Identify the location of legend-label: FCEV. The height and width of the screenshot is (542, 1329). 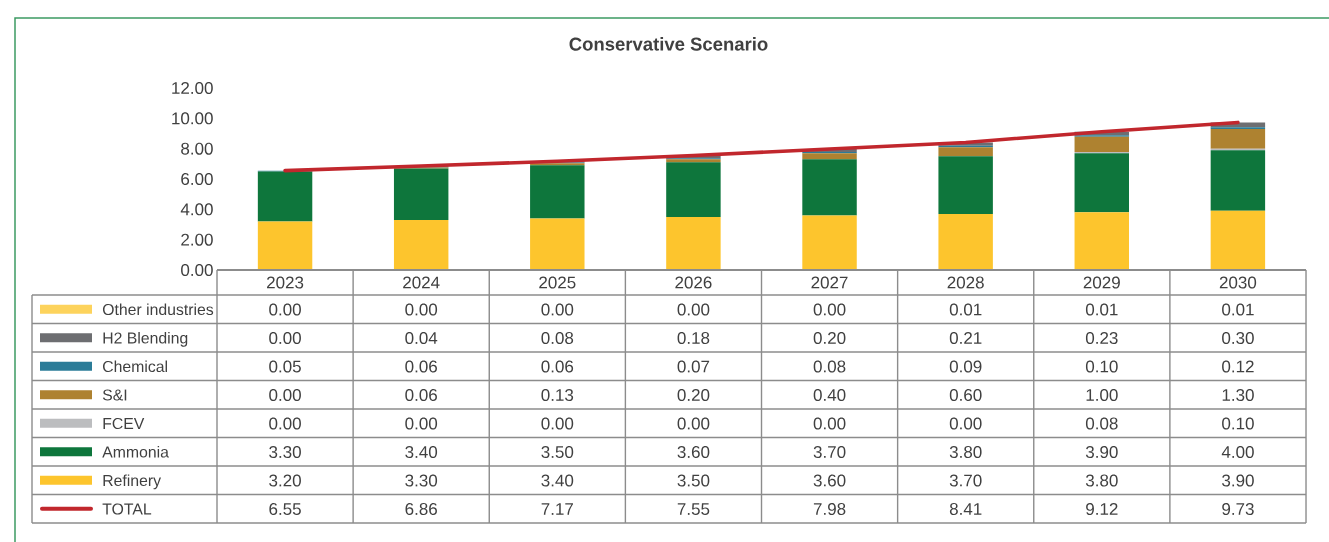
(124, 423).